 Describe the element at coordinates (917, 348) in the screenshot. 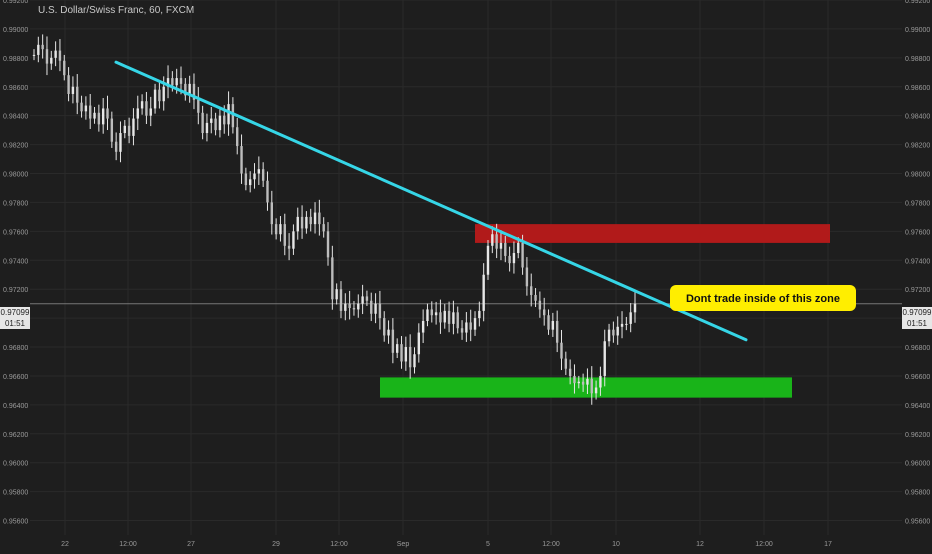

I see `y-tick-label-right: 0.96800` at that location.